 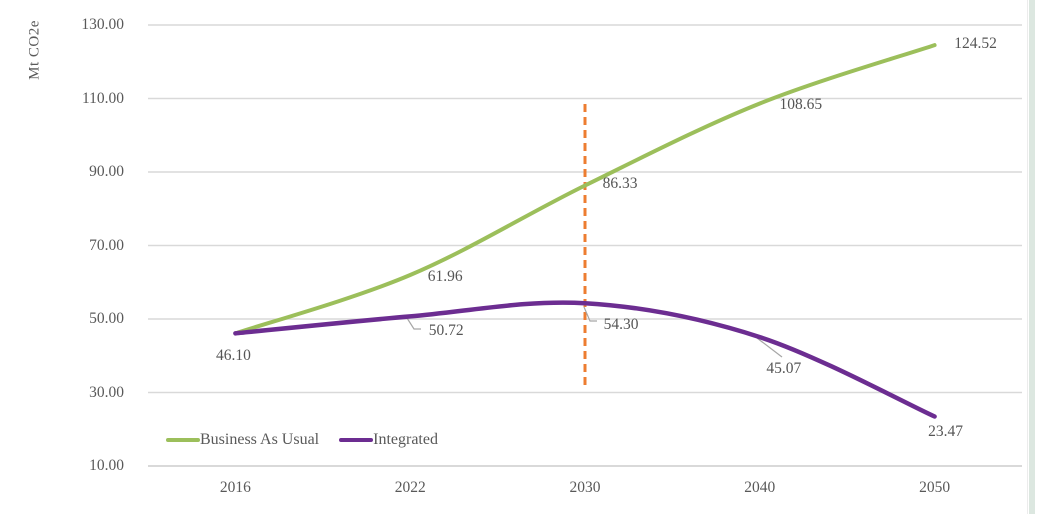 I want to click on legend-item-business-as-usual: Business As Usual, so click(x=242, y=440).